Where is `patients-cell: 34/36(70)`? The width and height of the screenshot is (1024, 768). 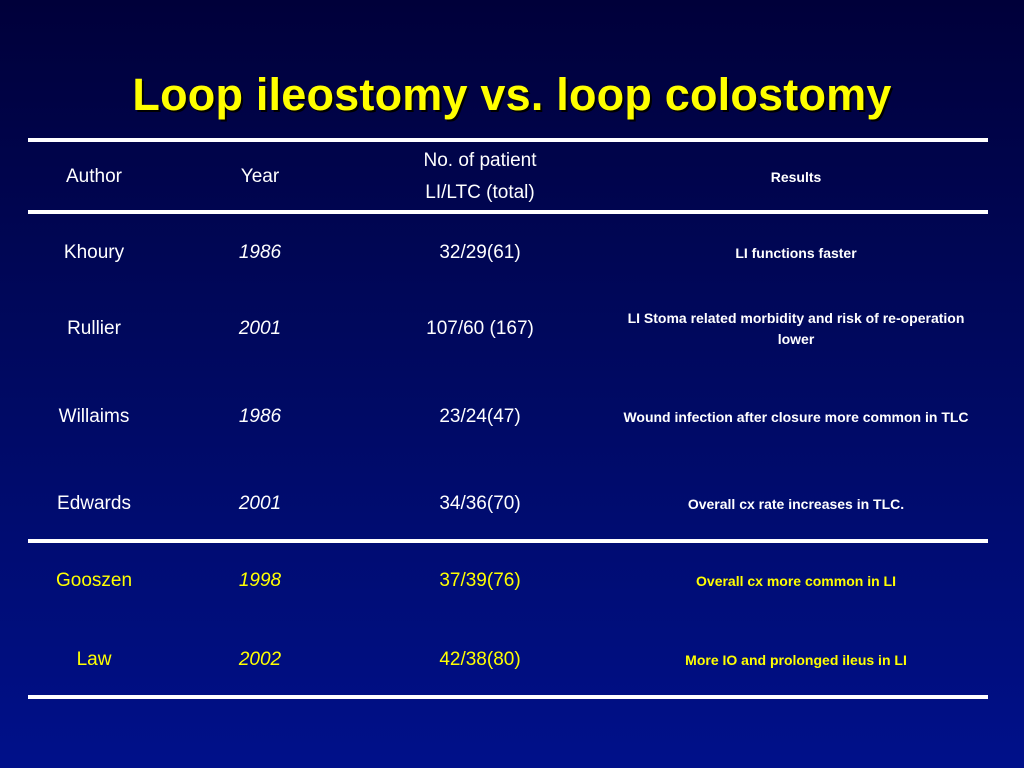 patients-cell: 34/36(70) is located at coordinates (480, 503).